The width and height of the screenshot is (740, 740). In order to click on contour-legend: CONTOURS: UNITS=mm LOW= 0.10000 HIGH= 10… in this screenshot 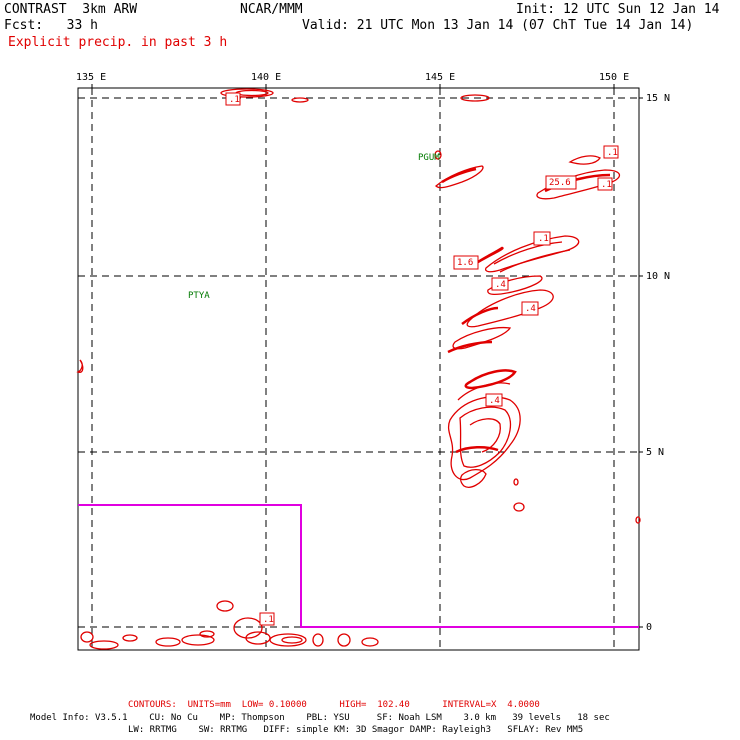, I will do `click(334, 705)`.